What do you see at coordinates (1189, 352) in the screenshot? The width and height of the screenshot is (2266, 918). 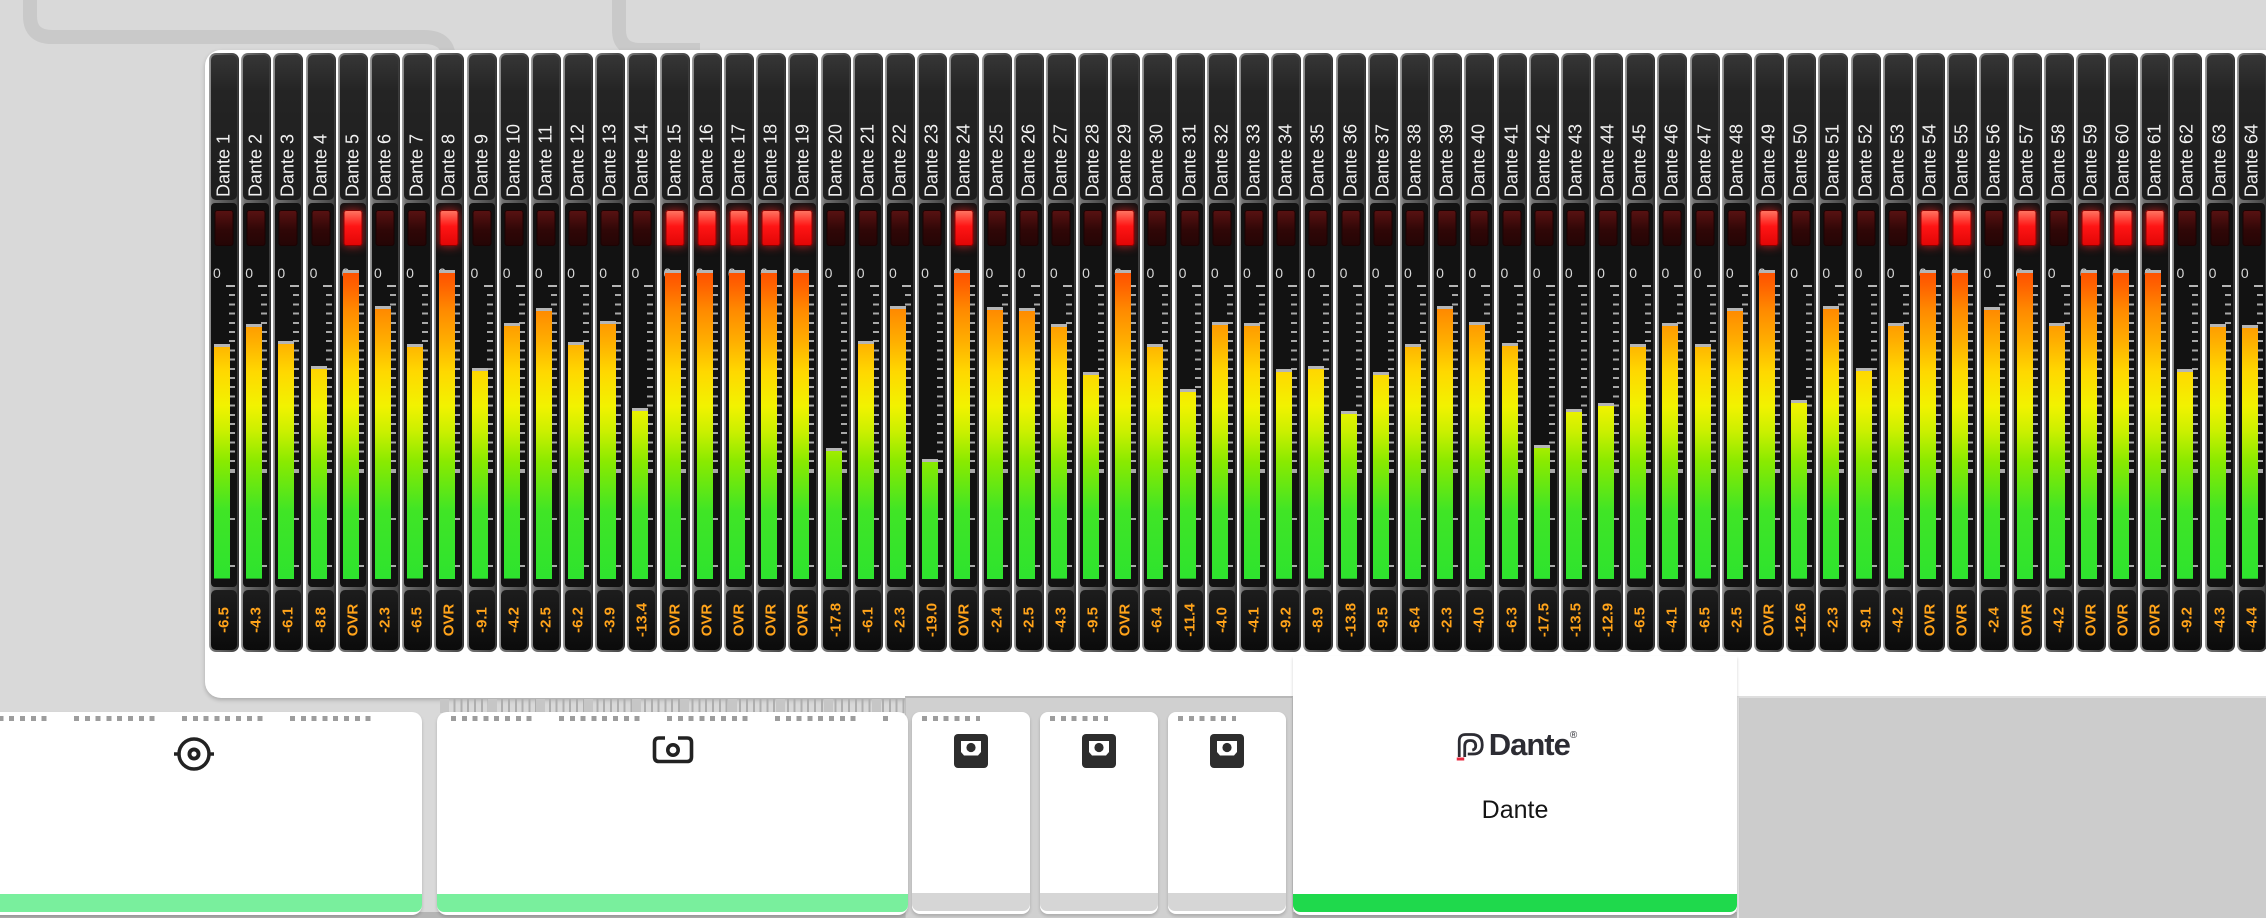 I see `channel-strip: Dante 31 0 -11.4` at bounding box center [1189, 352].